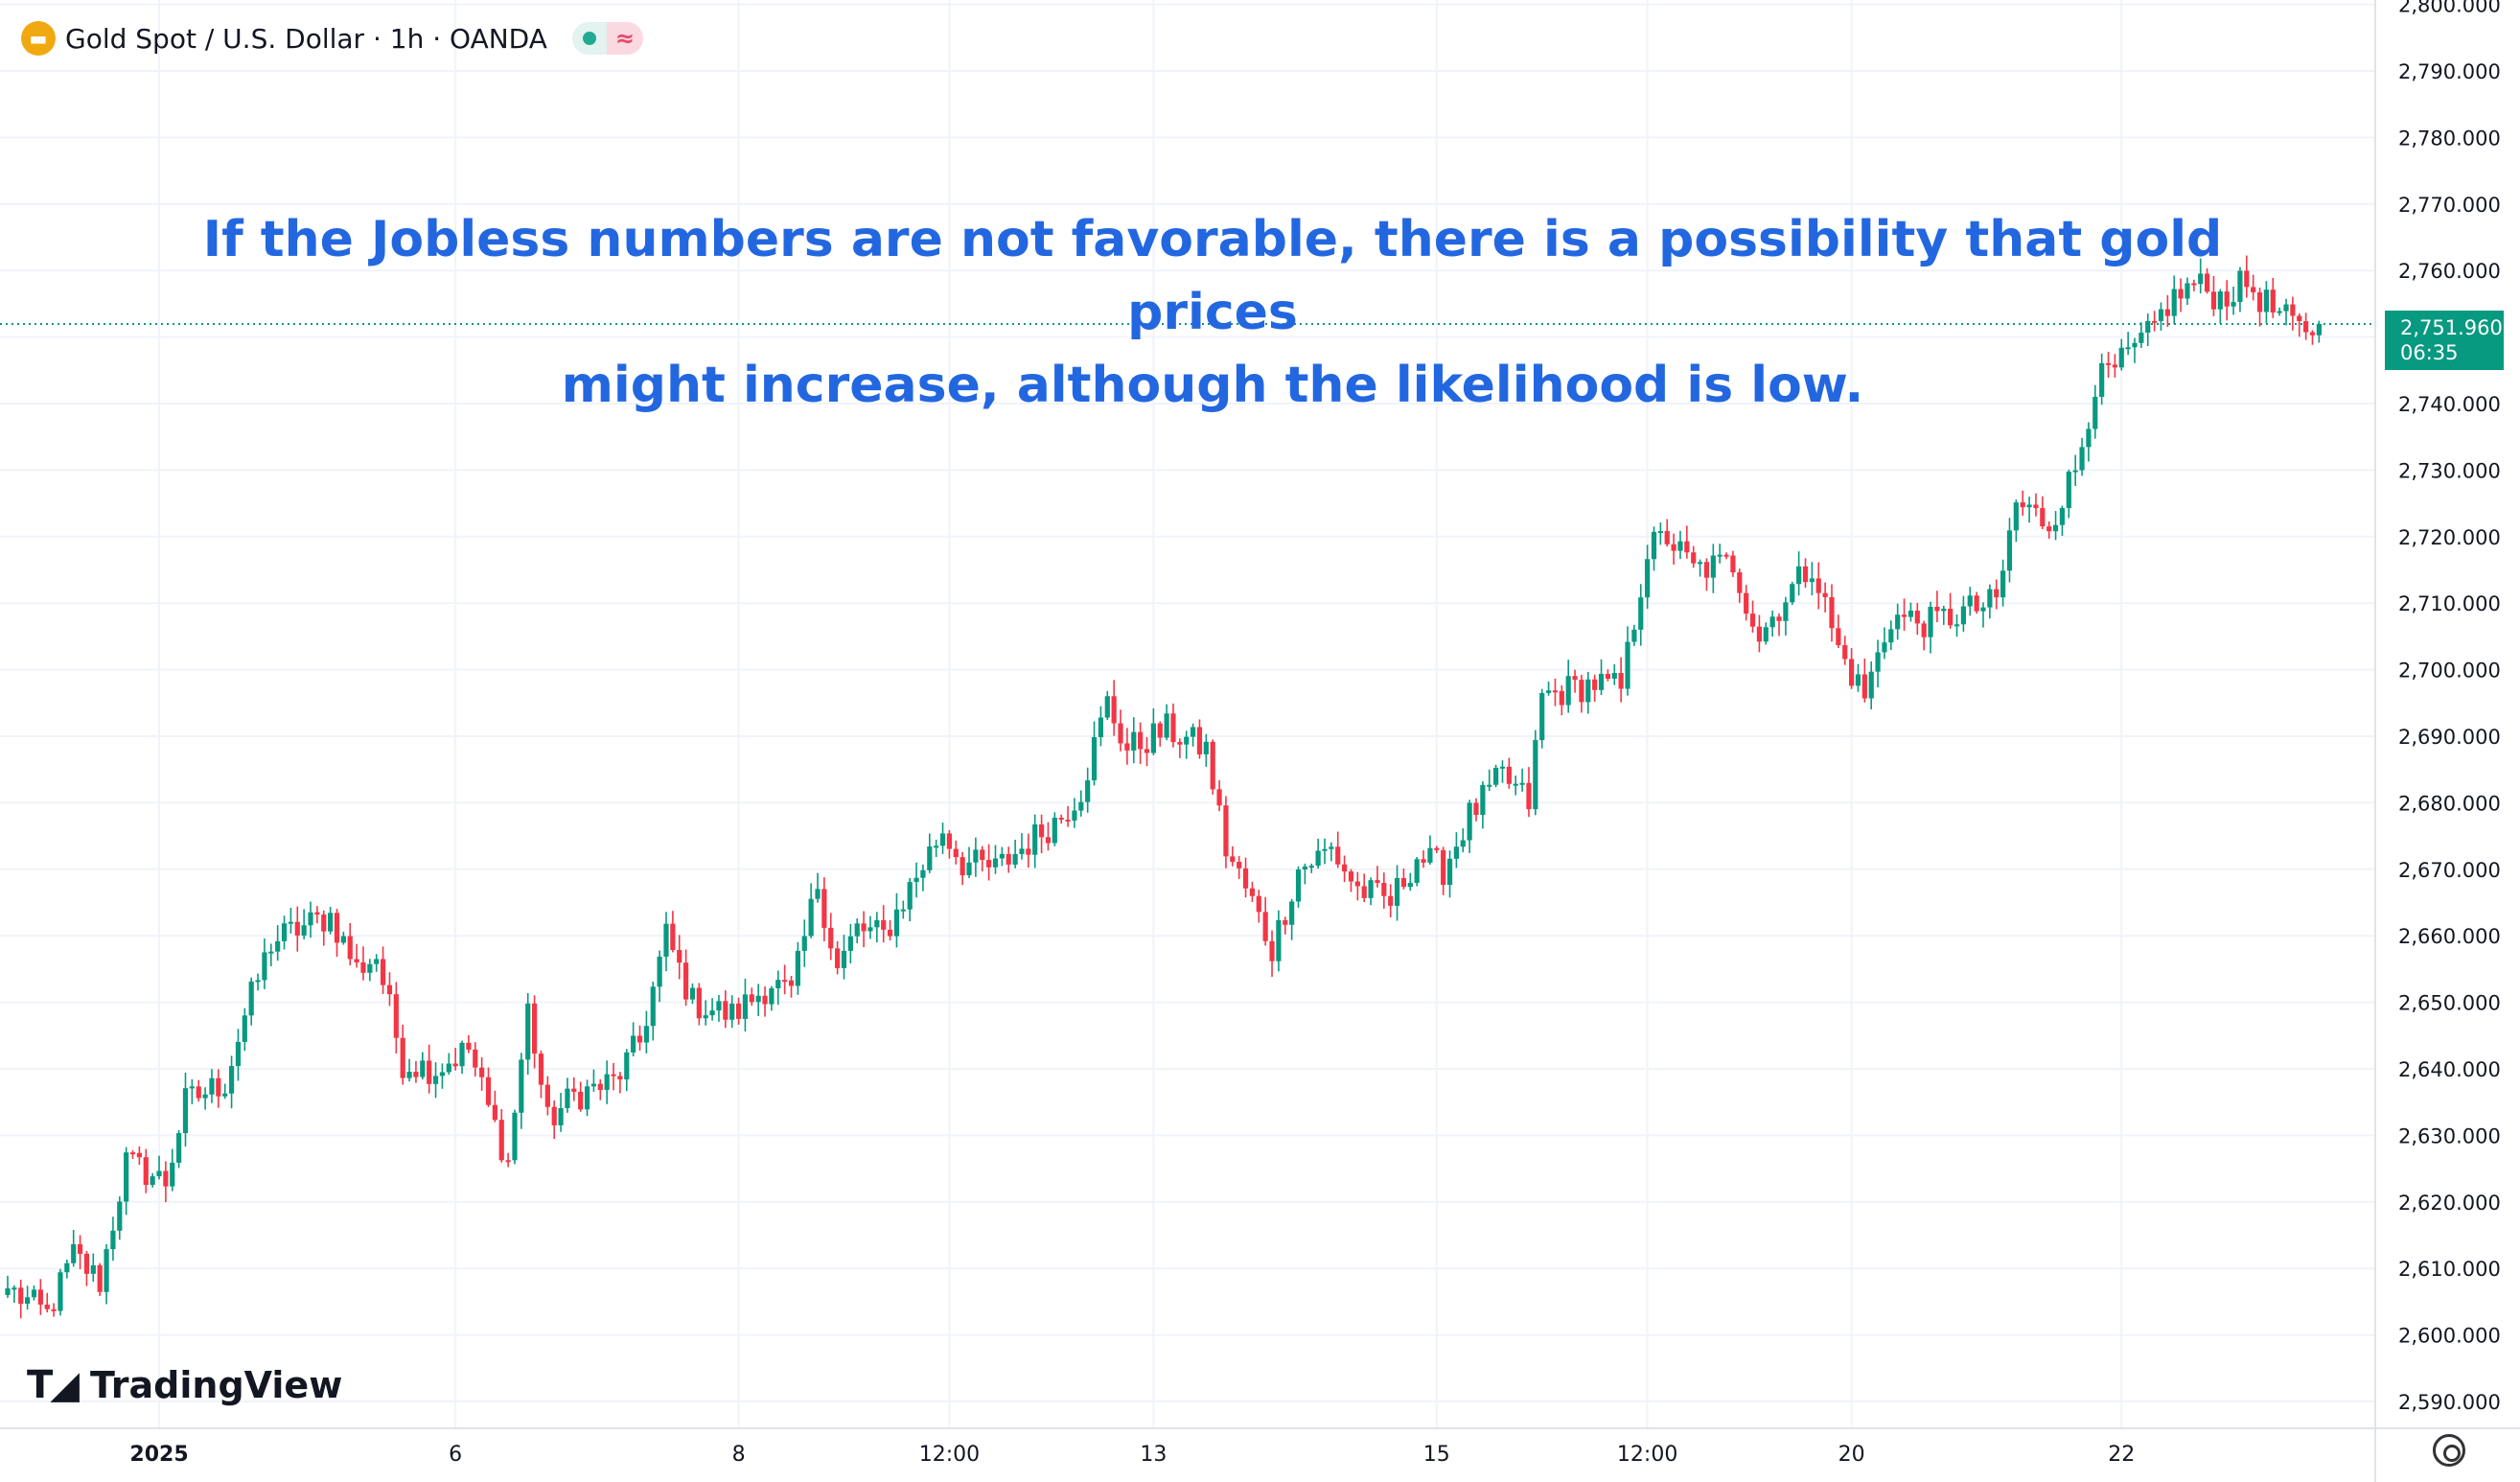  What do you see at coordinates (2449, 1450) in the screenshot?
I see `settings-gear-icon` at bounding box center [2449, 1450].